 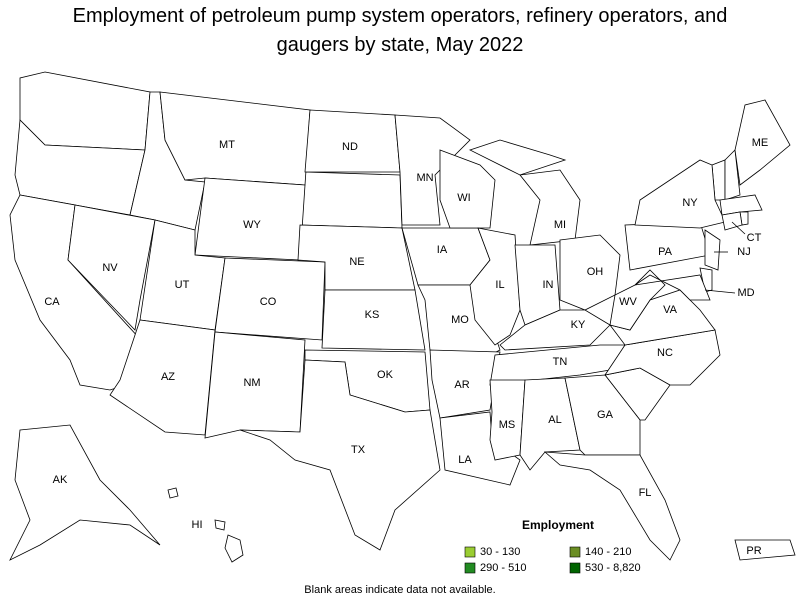 I want to click on state-label: KY, so click(x=578, y=325).